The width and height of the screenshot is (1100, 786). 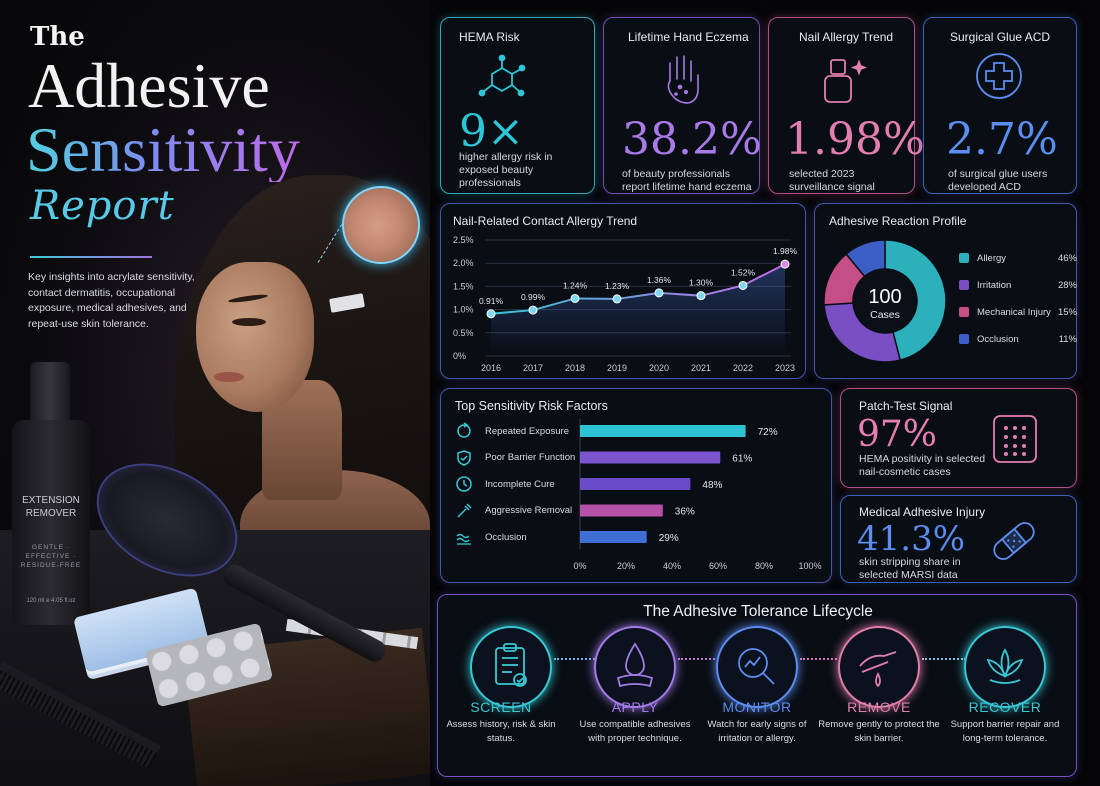 What do you see at coordinates (700, 659) in the screenshot?
I see `flow-arrow` at bounding box center [700, 659].